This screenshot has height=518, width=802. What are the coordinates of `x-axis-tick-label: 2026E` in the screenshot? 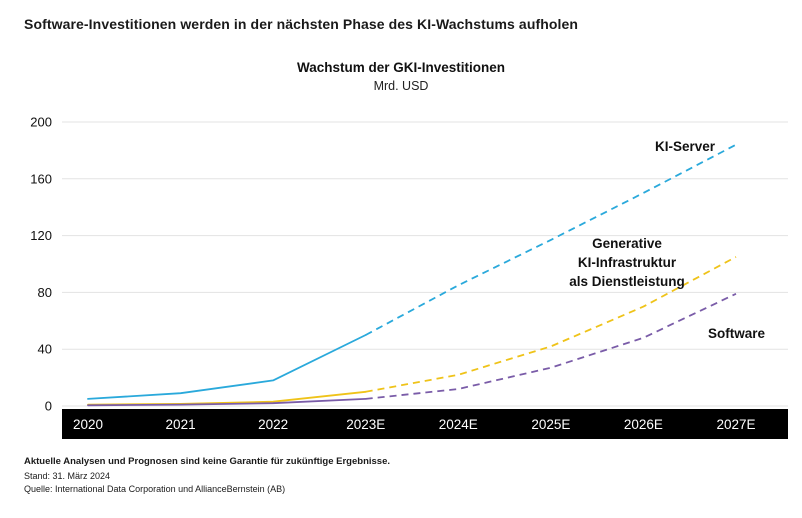 It's located at (643, 424).